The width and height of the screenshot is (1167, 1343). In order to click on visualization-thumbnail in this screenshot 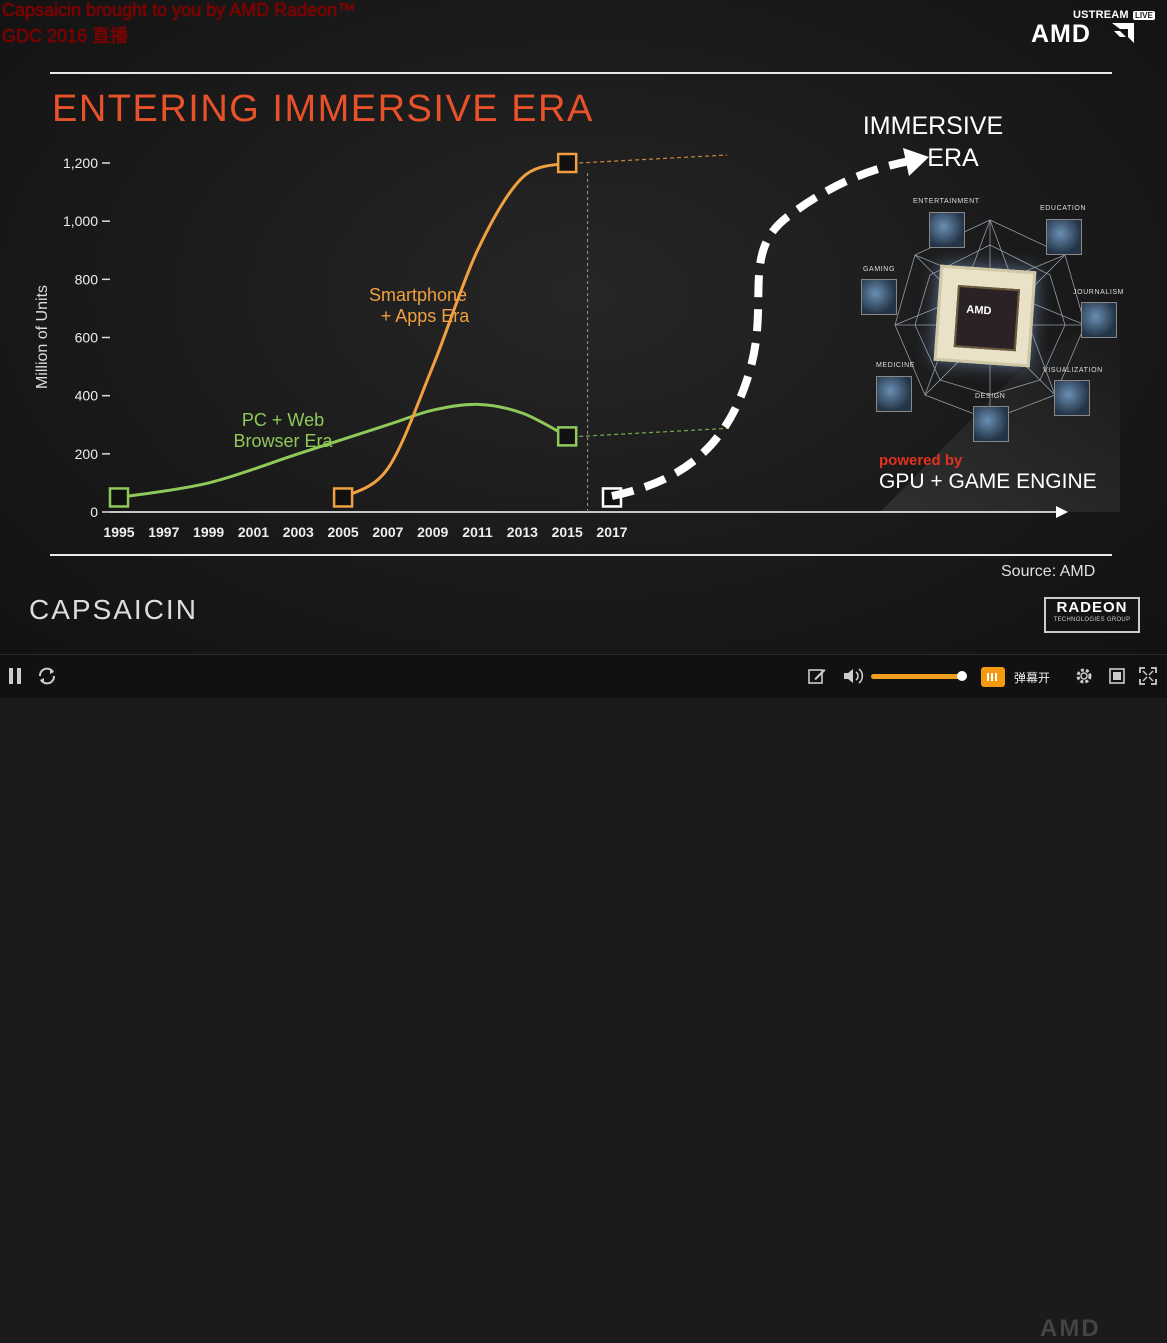, I will do `click(1072, 398)`.